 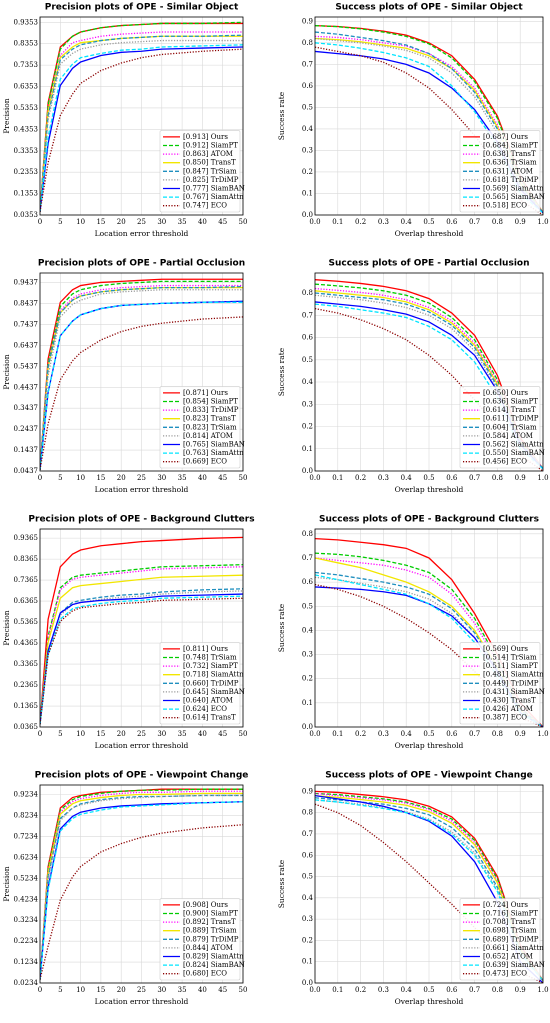 What do you see at coordinates (26, 194) in the screenshot?
I see `y-tick-label: 0.1353` at bounding box center [26, 194].